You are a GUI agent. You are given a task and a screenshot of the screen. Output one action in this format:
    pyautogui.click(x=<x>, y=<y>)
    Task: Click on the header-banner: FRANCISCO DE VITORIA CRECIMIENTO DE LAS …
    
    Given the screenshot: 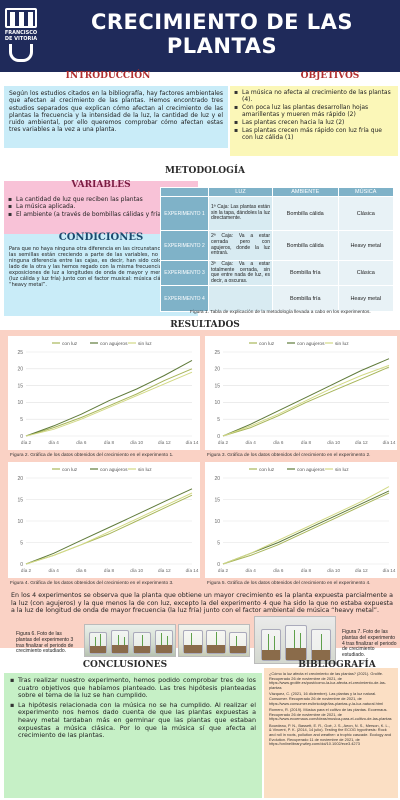 What is the action you would take?
    pyautogui.click(x=200, y=36)
    